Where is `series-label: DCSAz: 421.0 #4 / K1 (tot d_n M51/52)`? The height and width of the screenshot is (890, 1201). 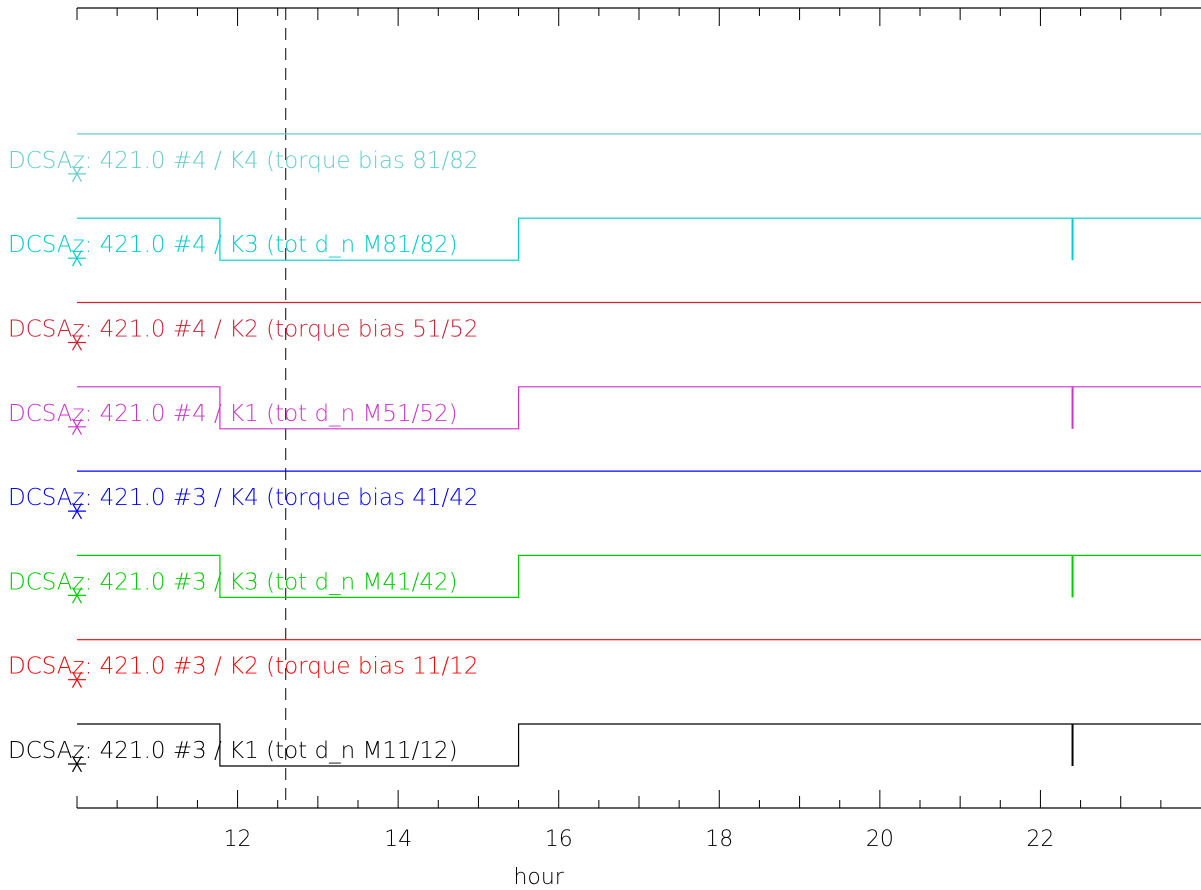
series-label: DCSAz: 421.0 #4 / K1 (tot d_n M51/52) is located at coordinates (233, 414).